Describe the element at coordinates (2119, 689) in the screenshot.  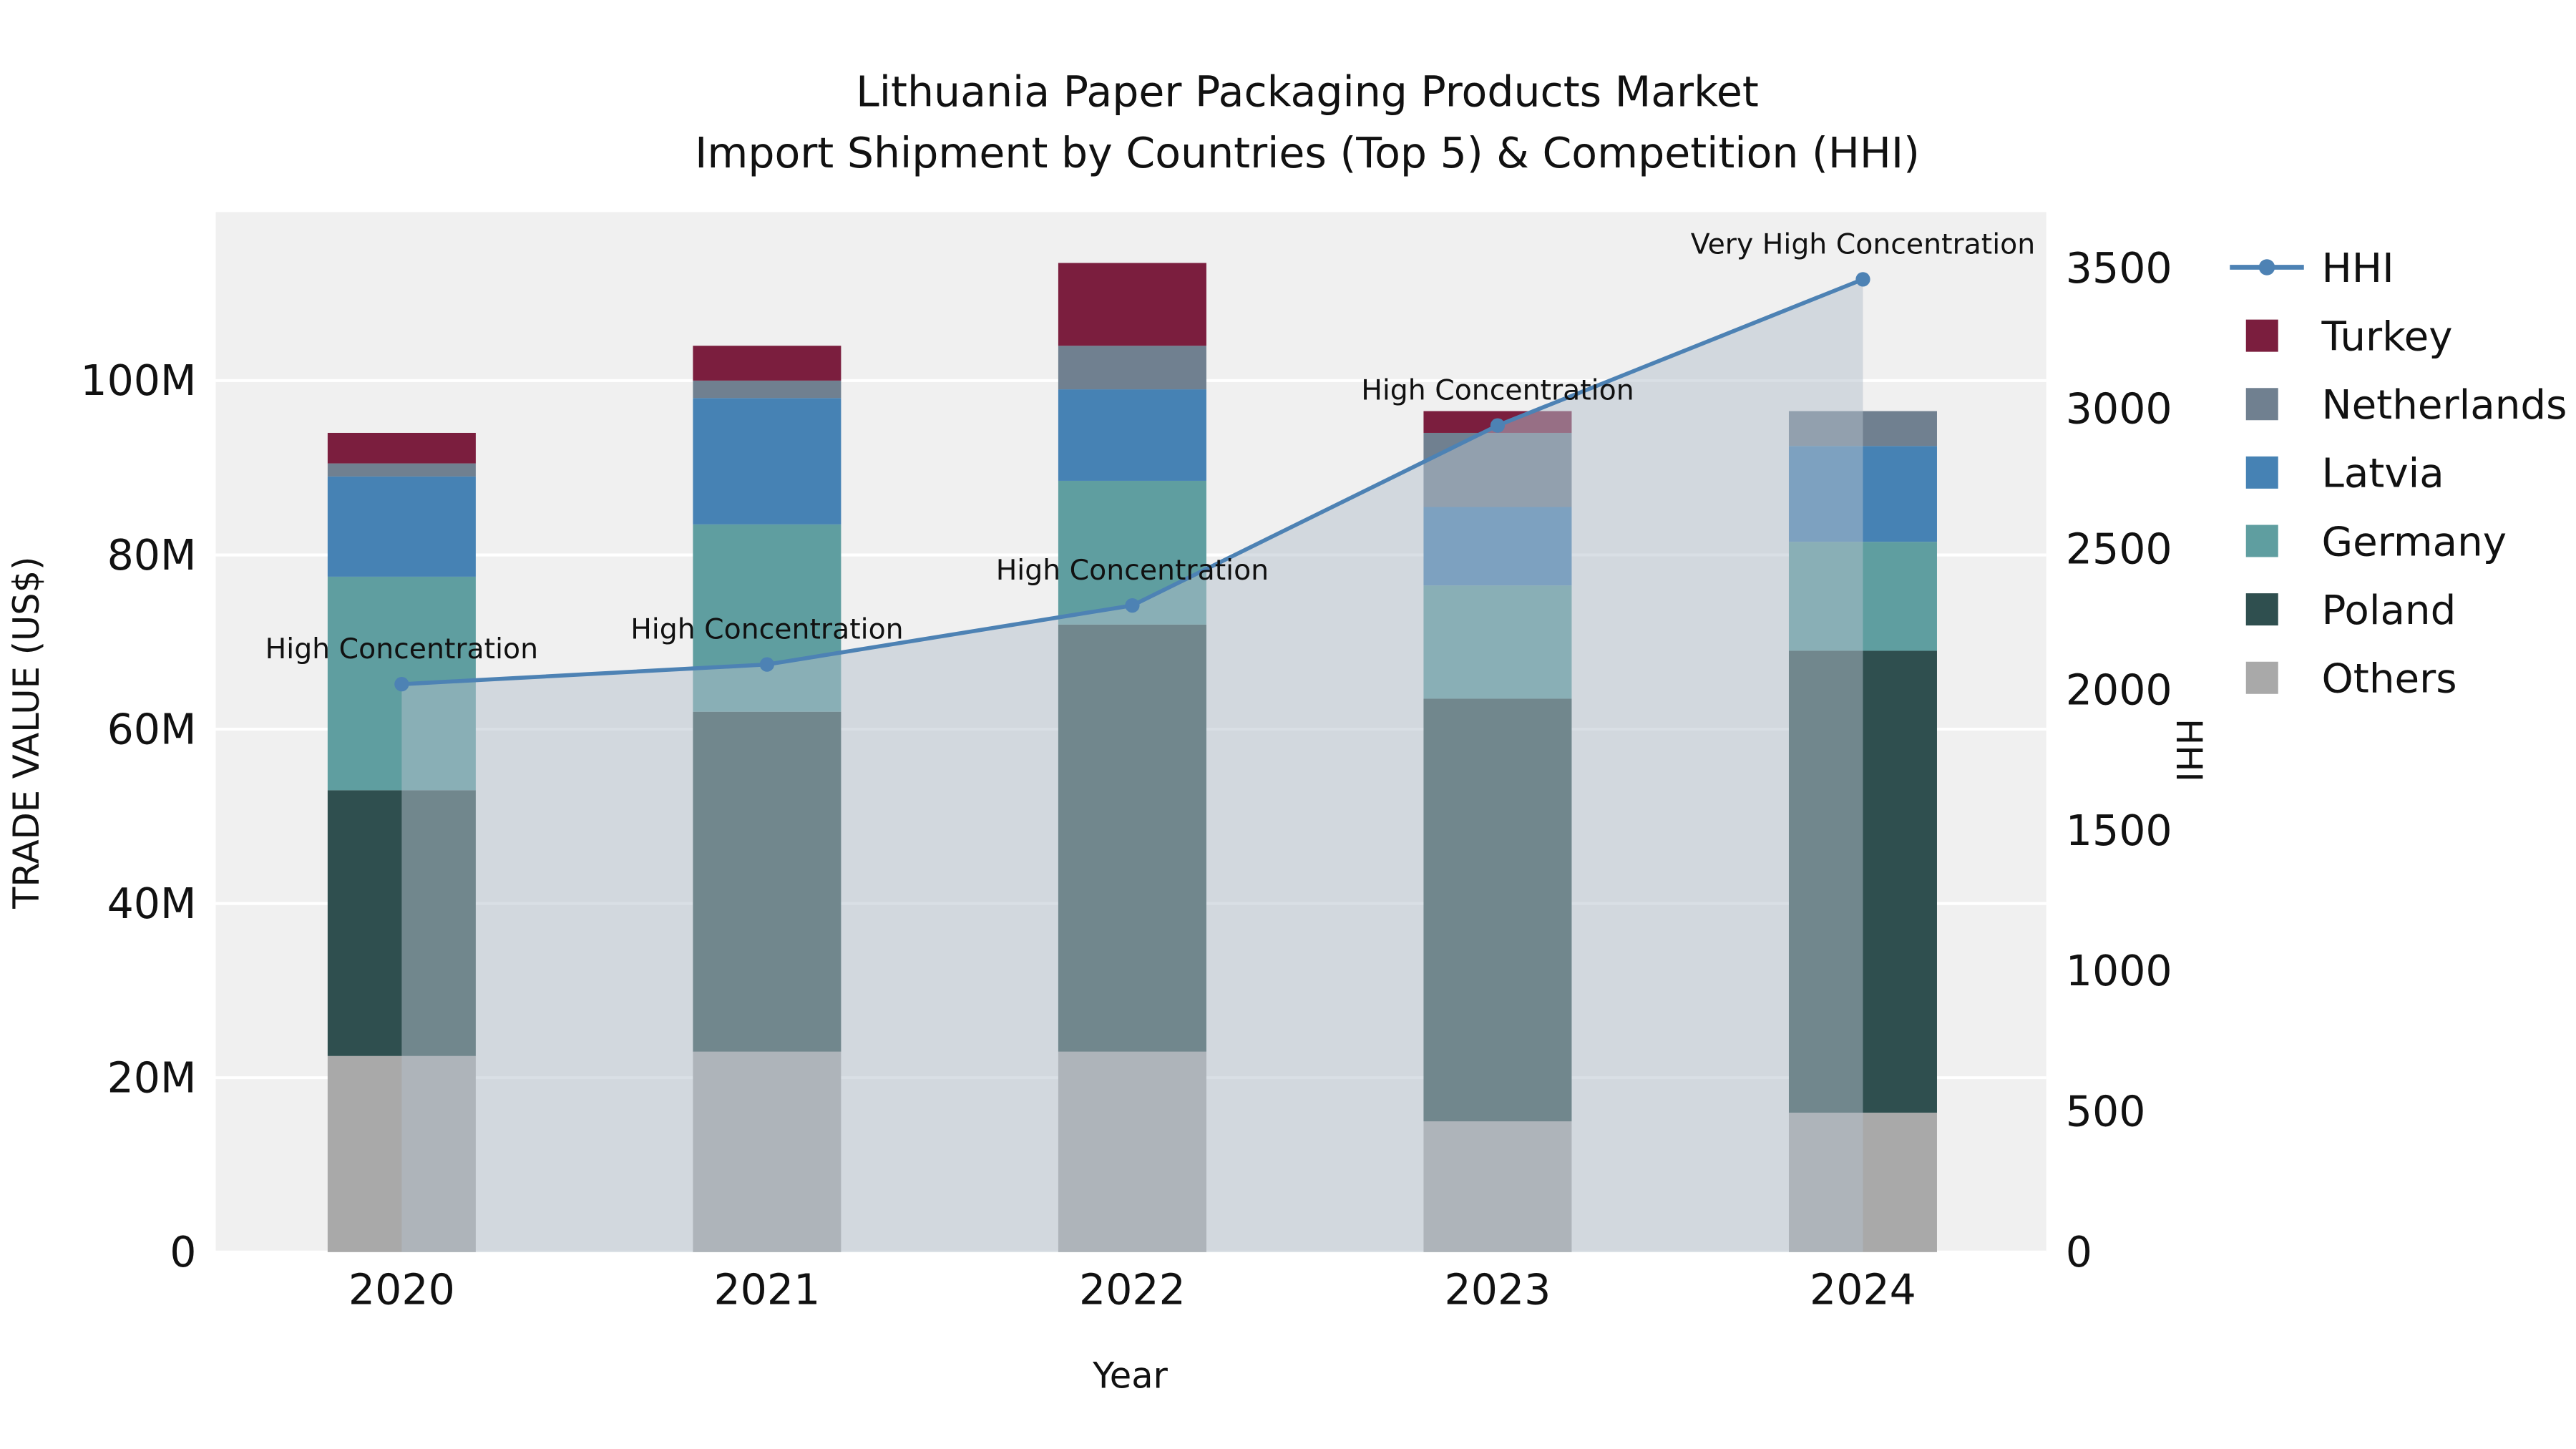
I see `y-right-tick-2000: 2000` at that location.